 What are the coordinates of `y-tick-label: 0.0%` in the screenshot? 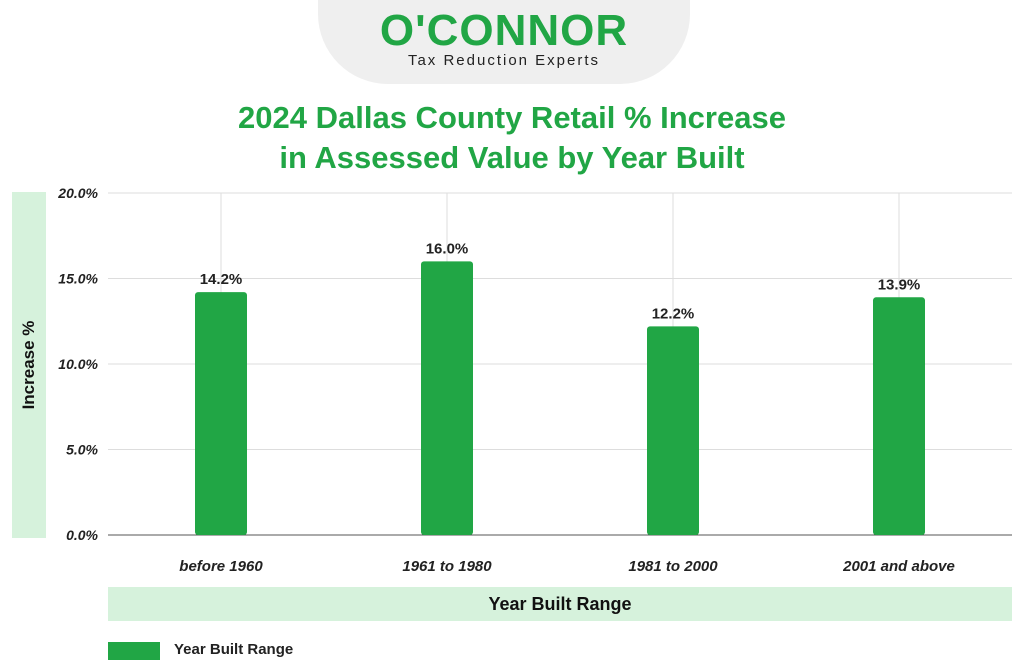 It's located at (82, 535).